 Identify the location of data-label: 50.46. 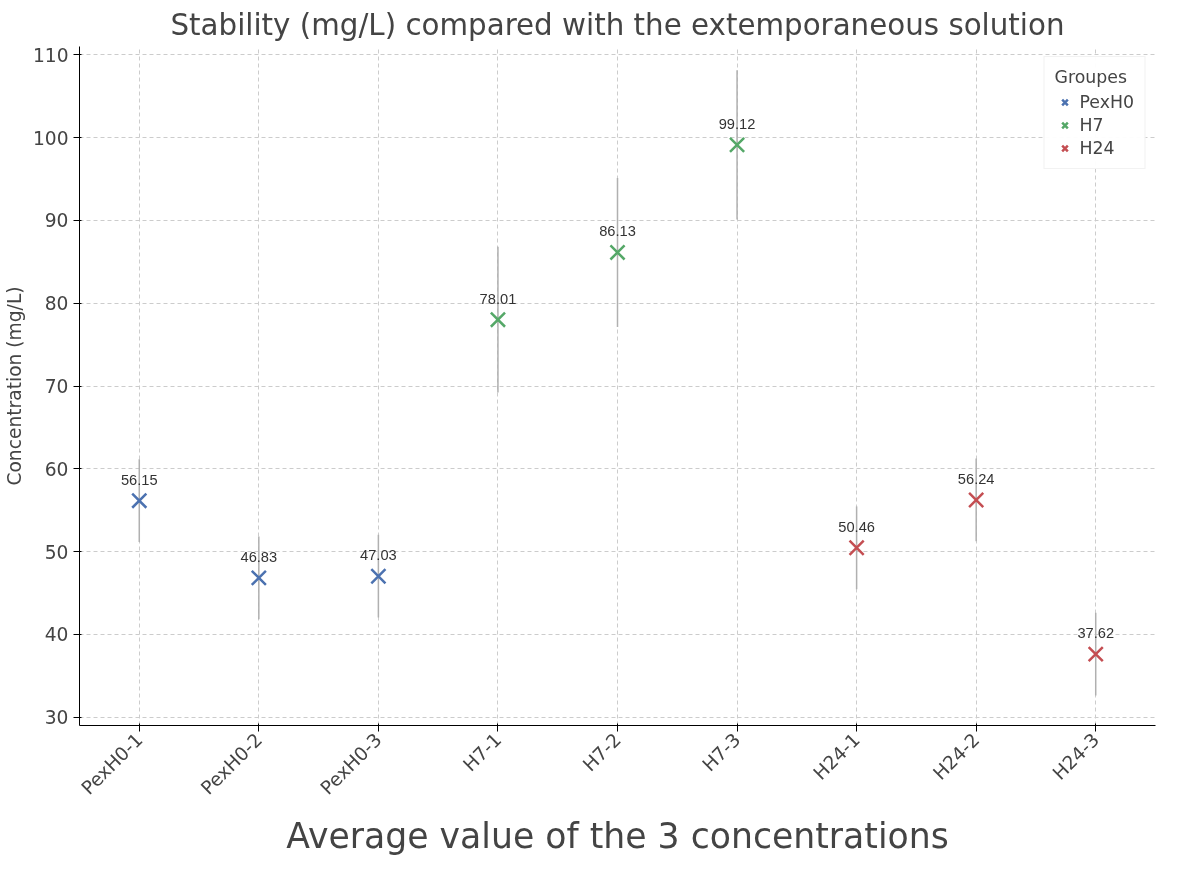
(856, 526).